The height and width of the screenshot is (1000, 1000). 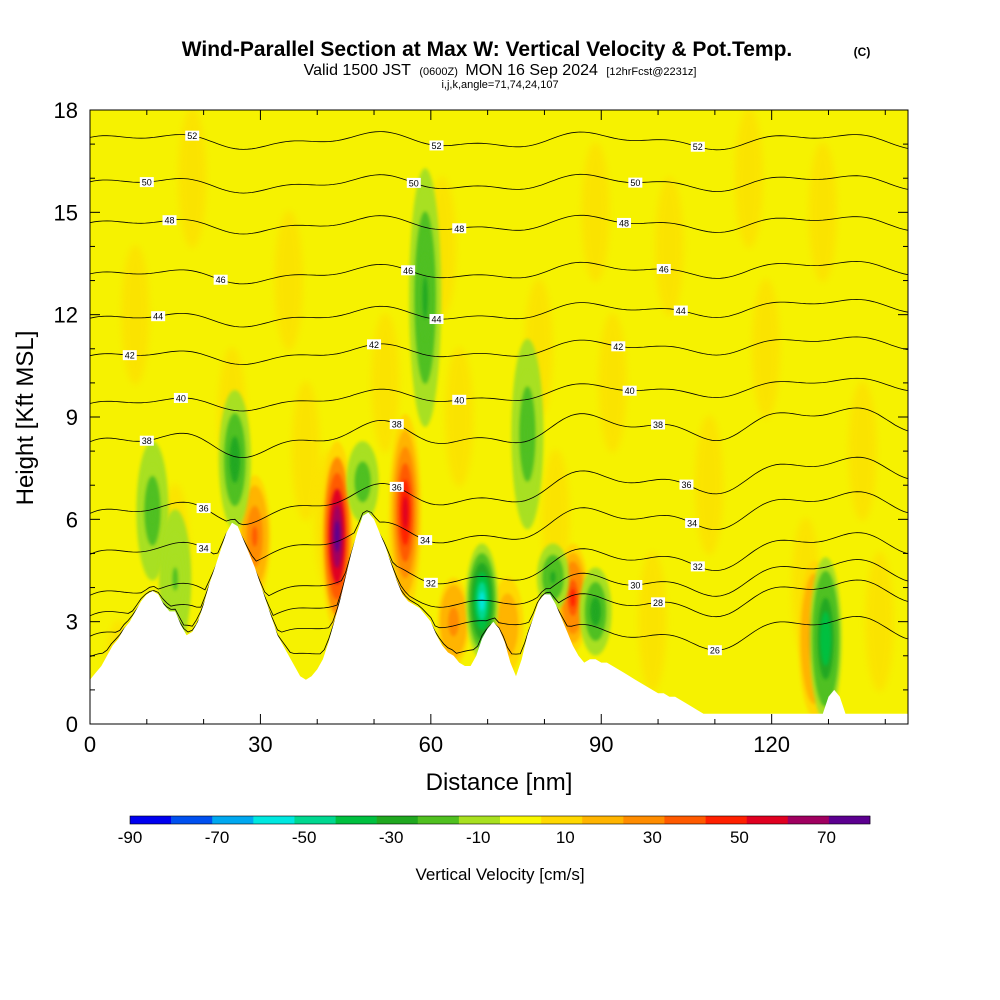 I want to click on isentrope-label: 42, so click(x=130, y=356).